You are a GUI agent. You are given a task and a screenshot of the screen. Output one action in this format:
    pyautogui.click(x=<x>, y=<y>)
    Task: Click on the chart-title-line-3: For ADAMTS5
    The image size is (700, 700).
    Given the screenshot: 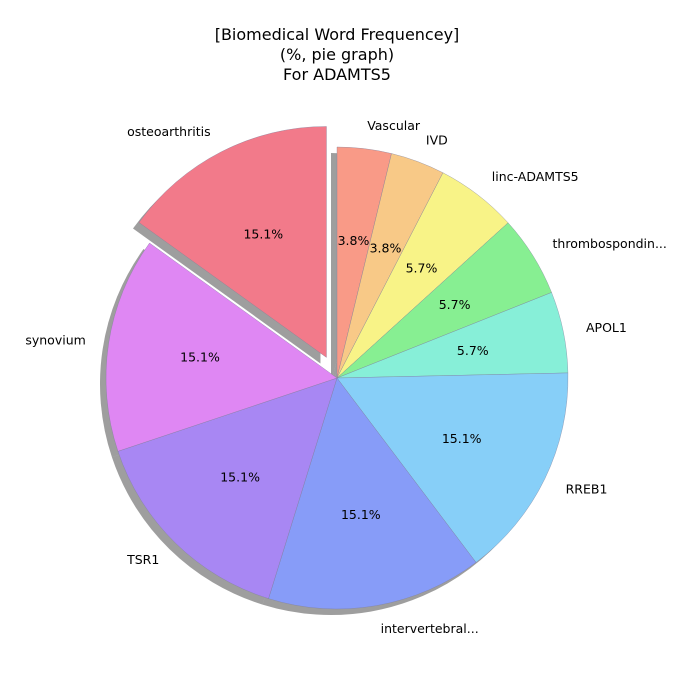 What is the action you would take?
    pyautogui.click(x=337, y=74)
    